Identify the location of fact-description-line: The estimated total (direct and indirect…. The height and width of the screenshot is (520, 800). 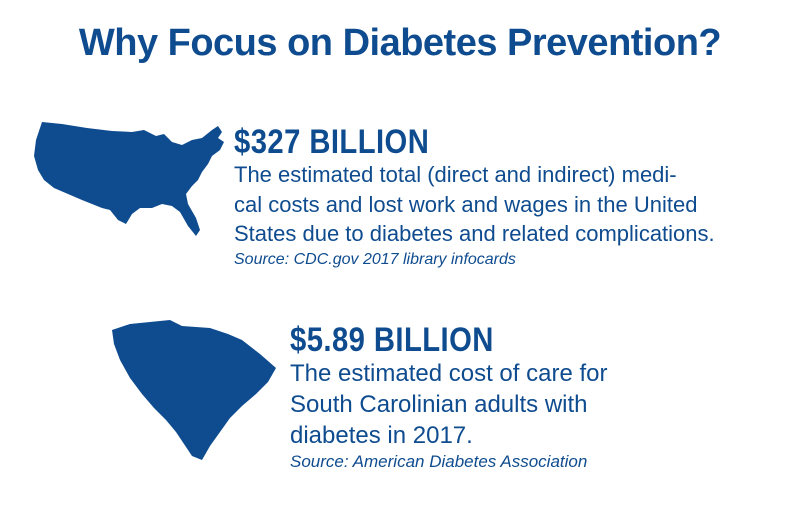
(455, 174).